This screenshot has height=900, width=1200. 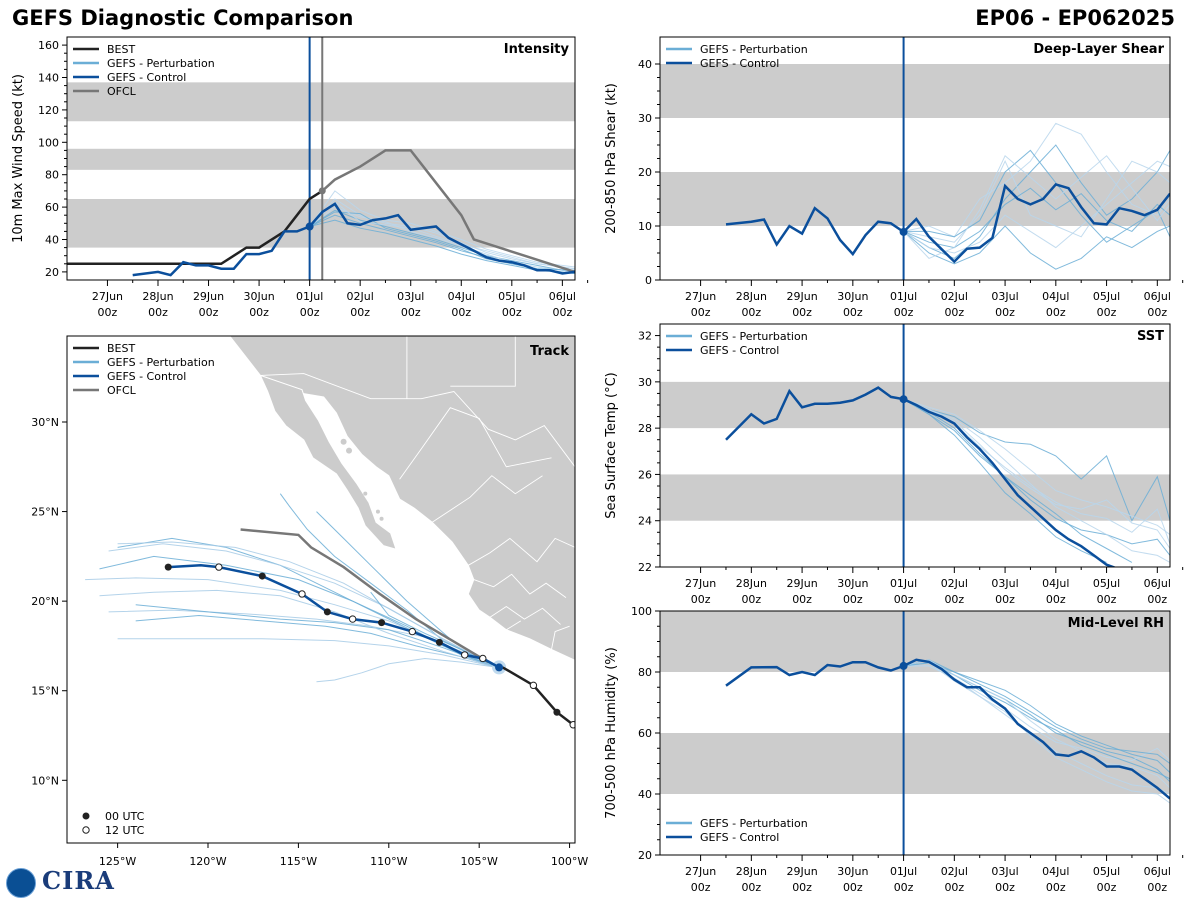 What do you see at coordinates (478, 861) in the screenshot?
I see `lon-tick-label: 105°W` at bounding box center [478, 861].